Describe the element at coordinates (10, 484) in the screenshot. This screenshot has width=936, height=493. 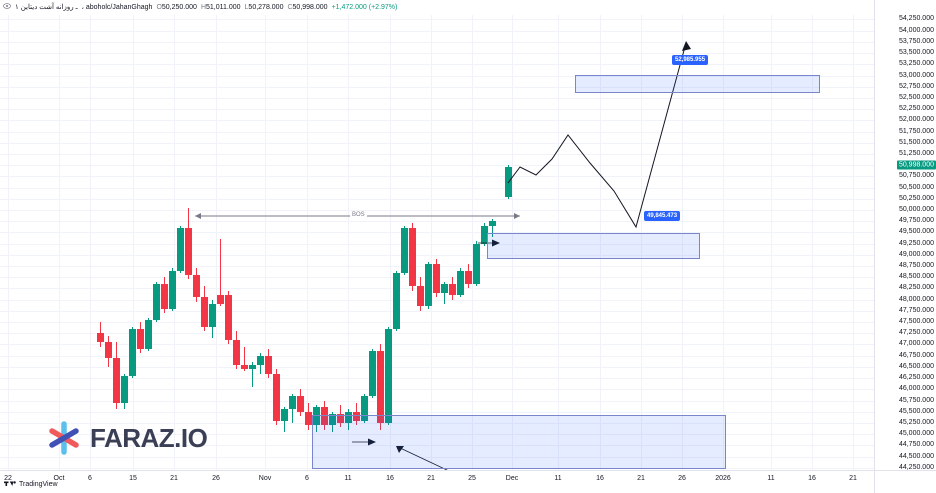
I see `tradingview-icon` at that location.